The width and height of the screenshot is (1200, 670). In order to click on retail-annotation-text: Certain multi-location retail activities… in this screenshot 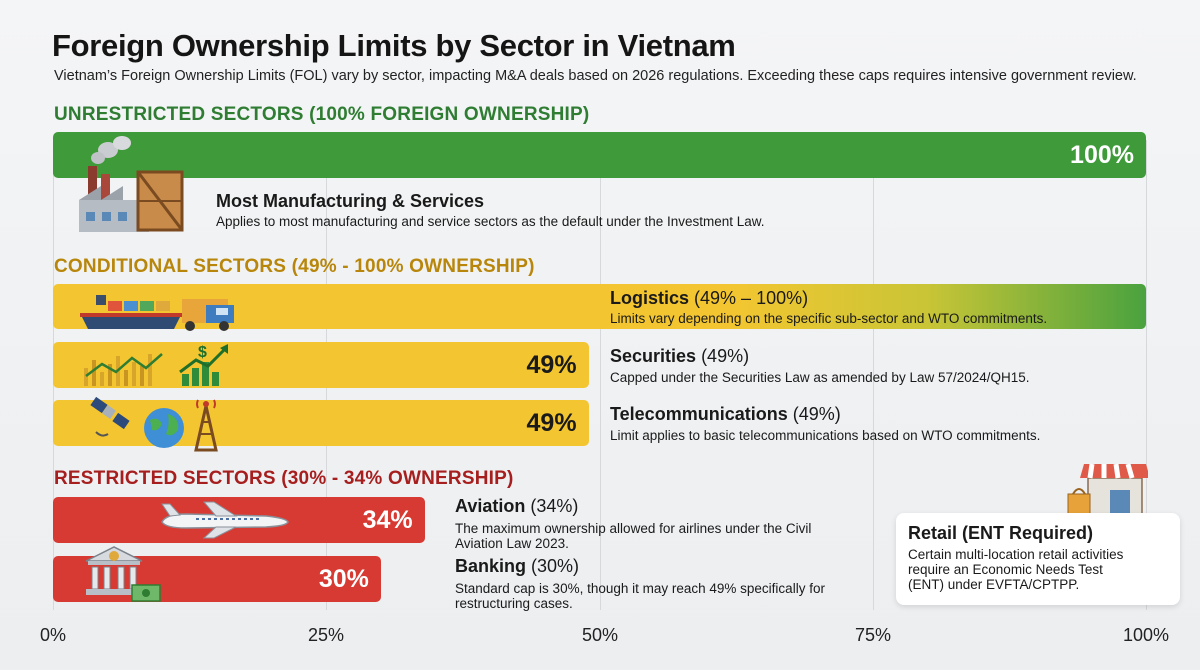, I will do `click(1016, 569)`.